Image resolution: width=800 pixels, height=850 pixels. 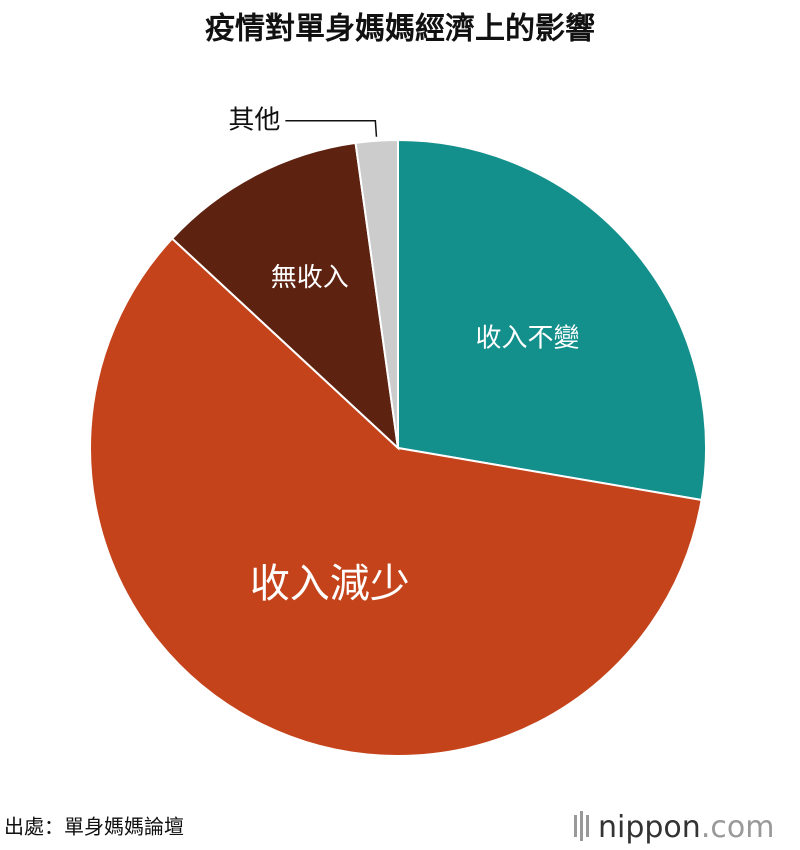 What do you see at coordinates (738, 827) in the screenshot?
I see `logo-suffix: .com` at bounding box center [738, 827].